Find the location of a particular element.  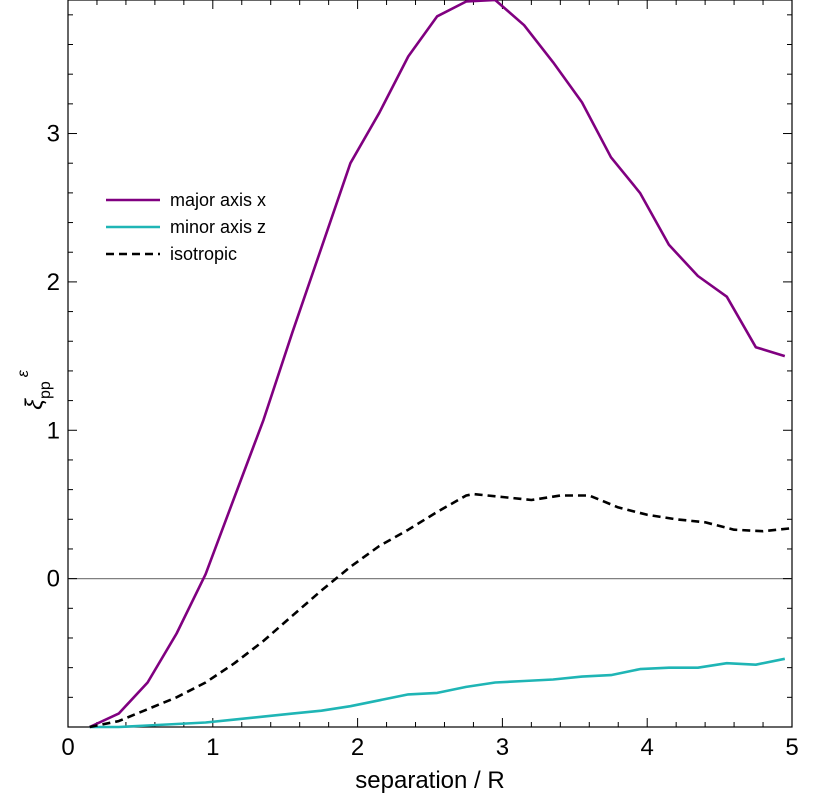

x-axis-label: separation / R is located at coordinates (429, 780).